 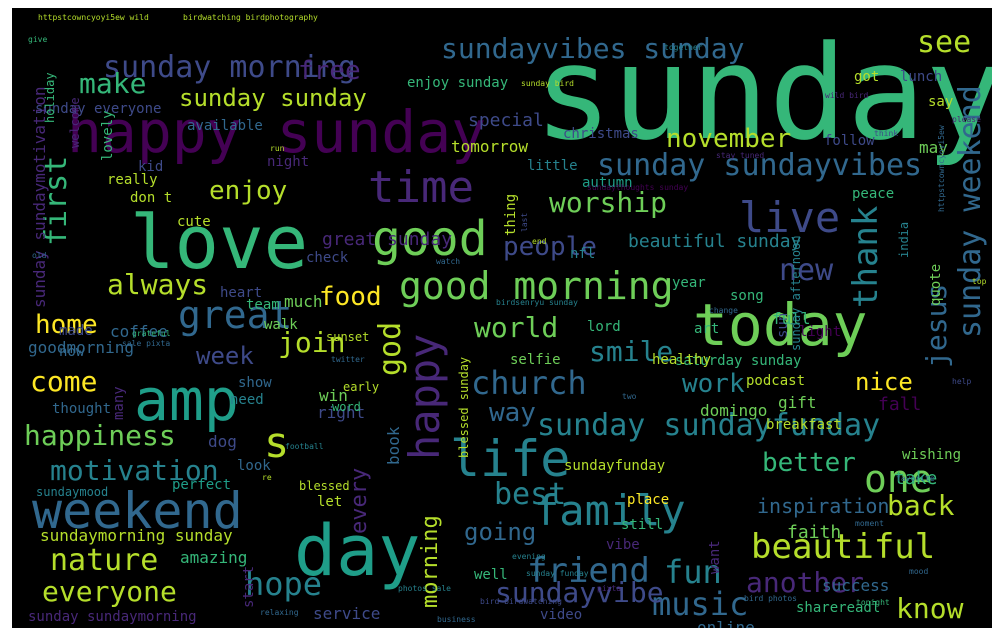 What do you see at coordinates (464, 407) in the screenshot?
I see `cloud-word: blessed sunday` at bounding box center [464, 407].